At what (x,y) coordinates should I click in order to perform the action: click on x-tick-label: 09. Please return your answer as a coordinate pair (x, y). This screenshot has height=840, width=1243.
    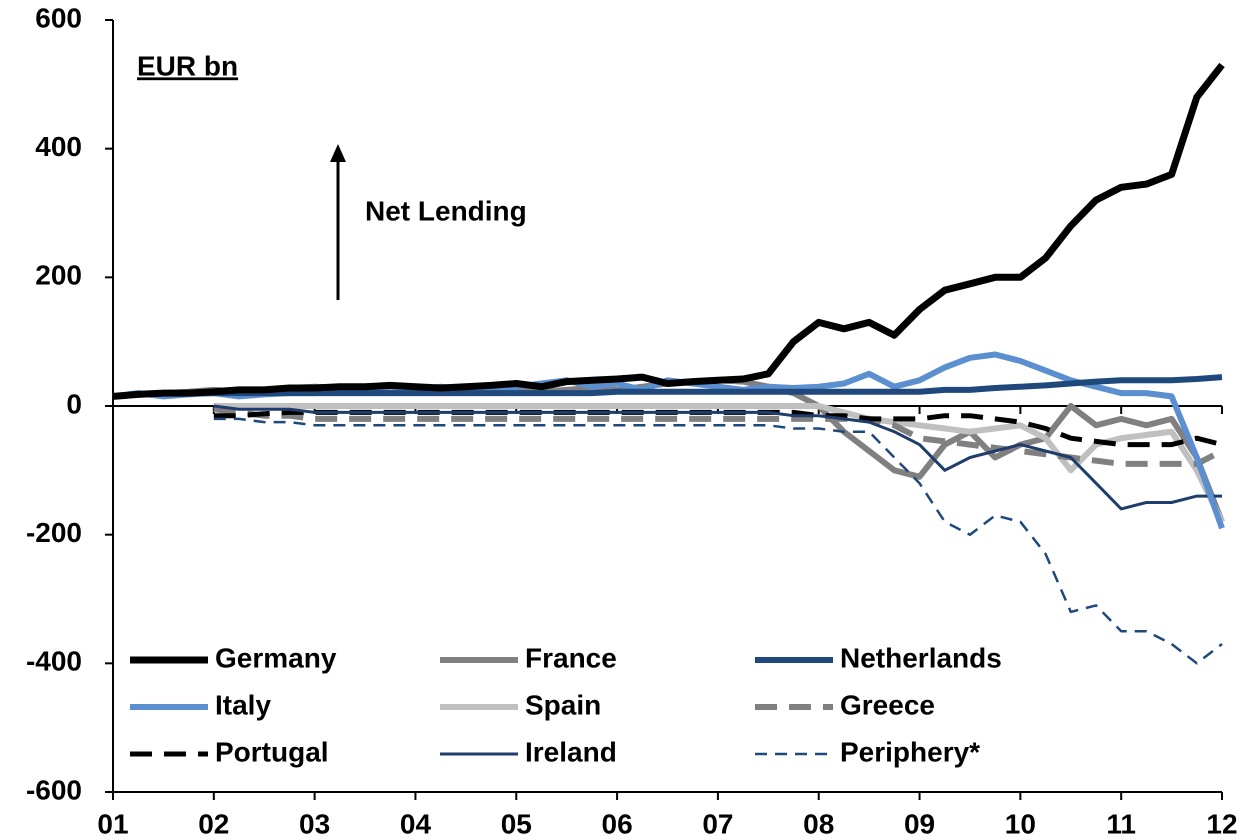
    Looking at the image, I should click on (919, 823).